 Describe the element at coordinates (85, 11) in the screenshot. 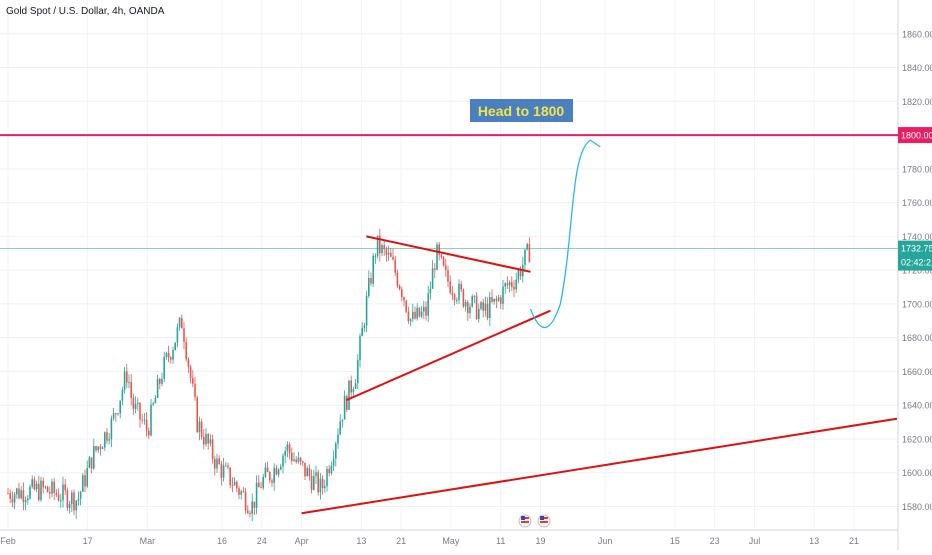

I see `symbol-title: Gold Spot / U.S. Dollar, 4h, OANDA` at that location.